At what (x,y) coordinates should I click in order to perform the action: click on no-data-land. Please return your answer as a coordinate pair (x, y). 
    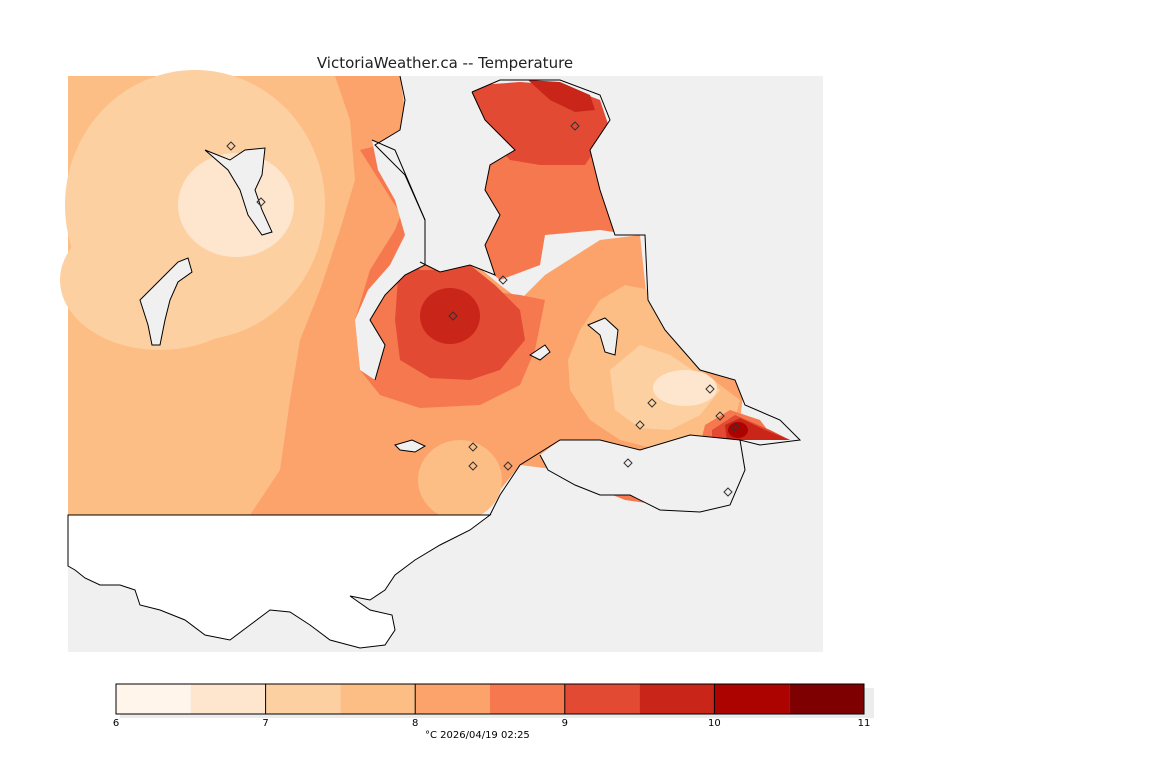
    Looking at the image, I should click on (279, 581).